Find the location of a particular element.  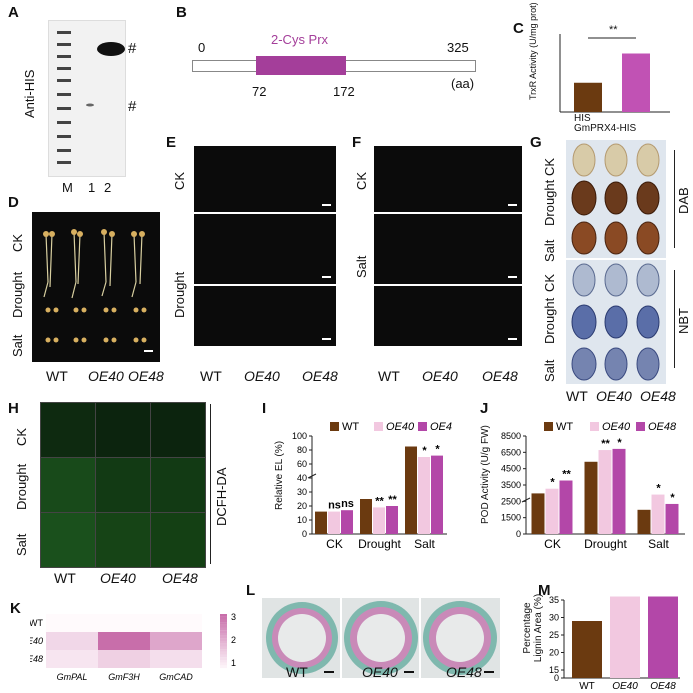

col-oe40-h: OE40 is located at coordinates (118, 578).